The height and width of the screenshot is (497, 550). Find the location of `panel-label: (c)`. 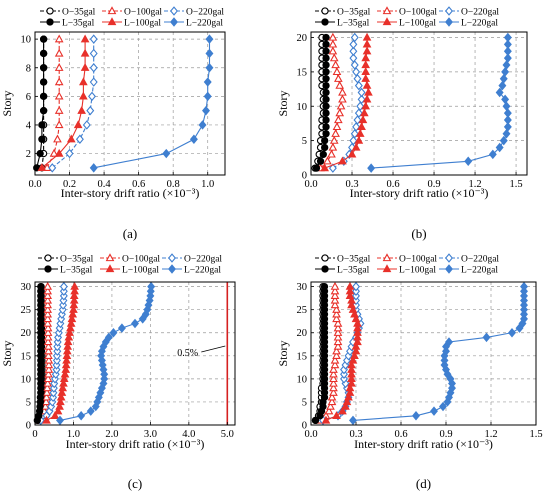

panel-label: (c) is located at coordinates (135, 483).